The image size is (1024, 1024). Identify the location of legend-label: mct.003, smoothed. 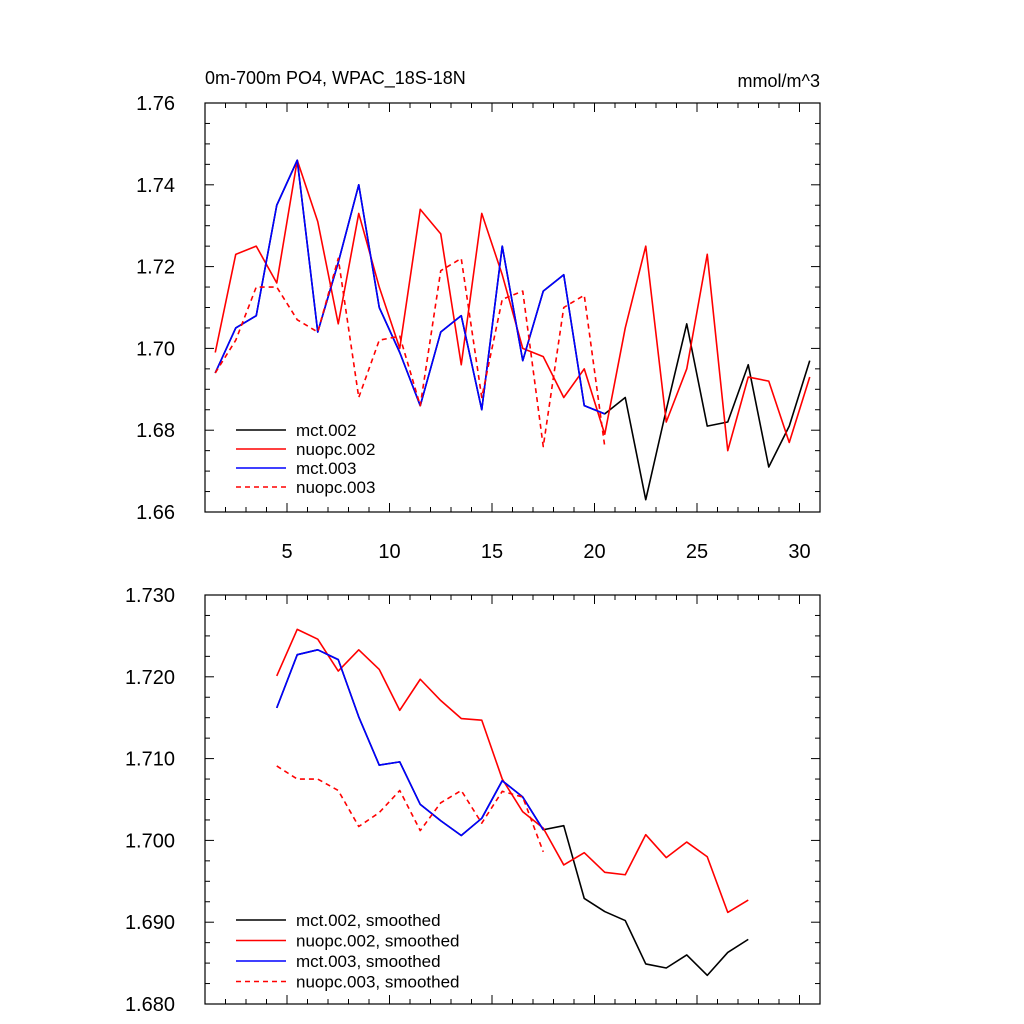
(368, 961).